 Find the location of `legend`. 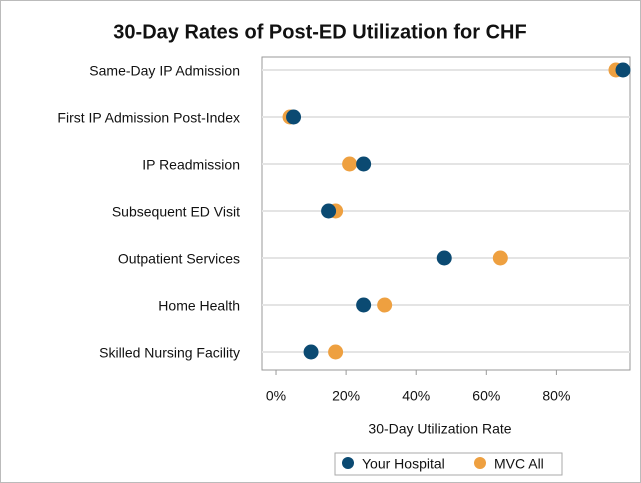

legend is located at coordinates (448, 464).